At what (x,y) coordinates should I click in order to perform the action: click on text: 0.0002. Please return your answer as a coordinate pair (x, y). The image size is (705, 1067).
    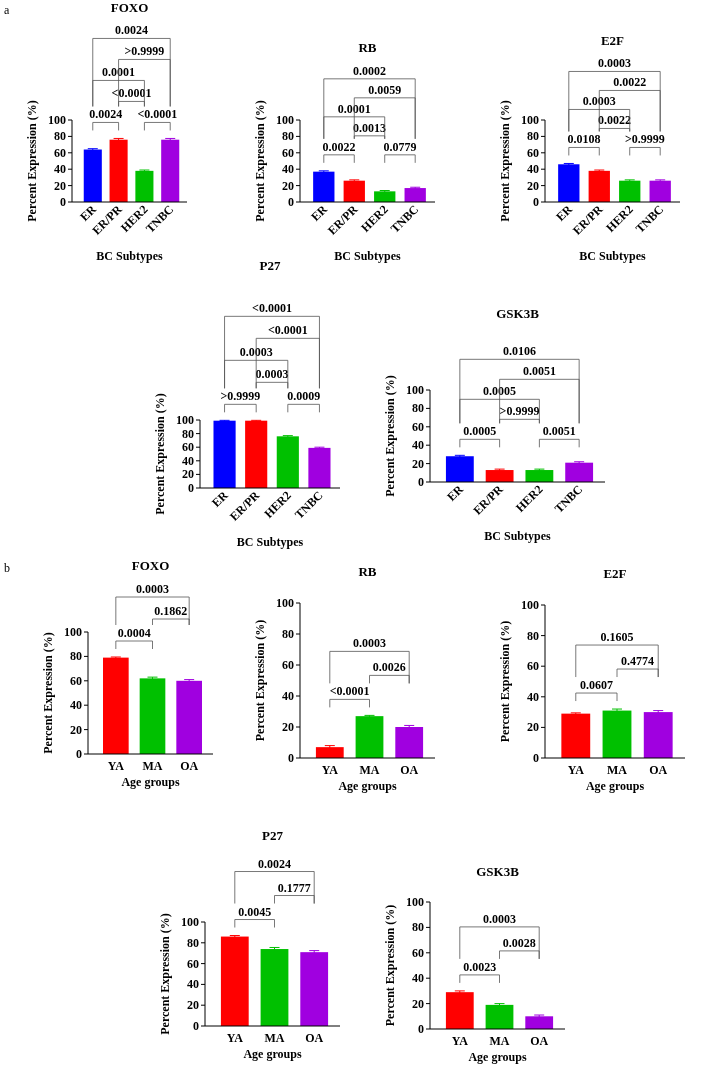
    Looking at the image, I should click on (369, 70).